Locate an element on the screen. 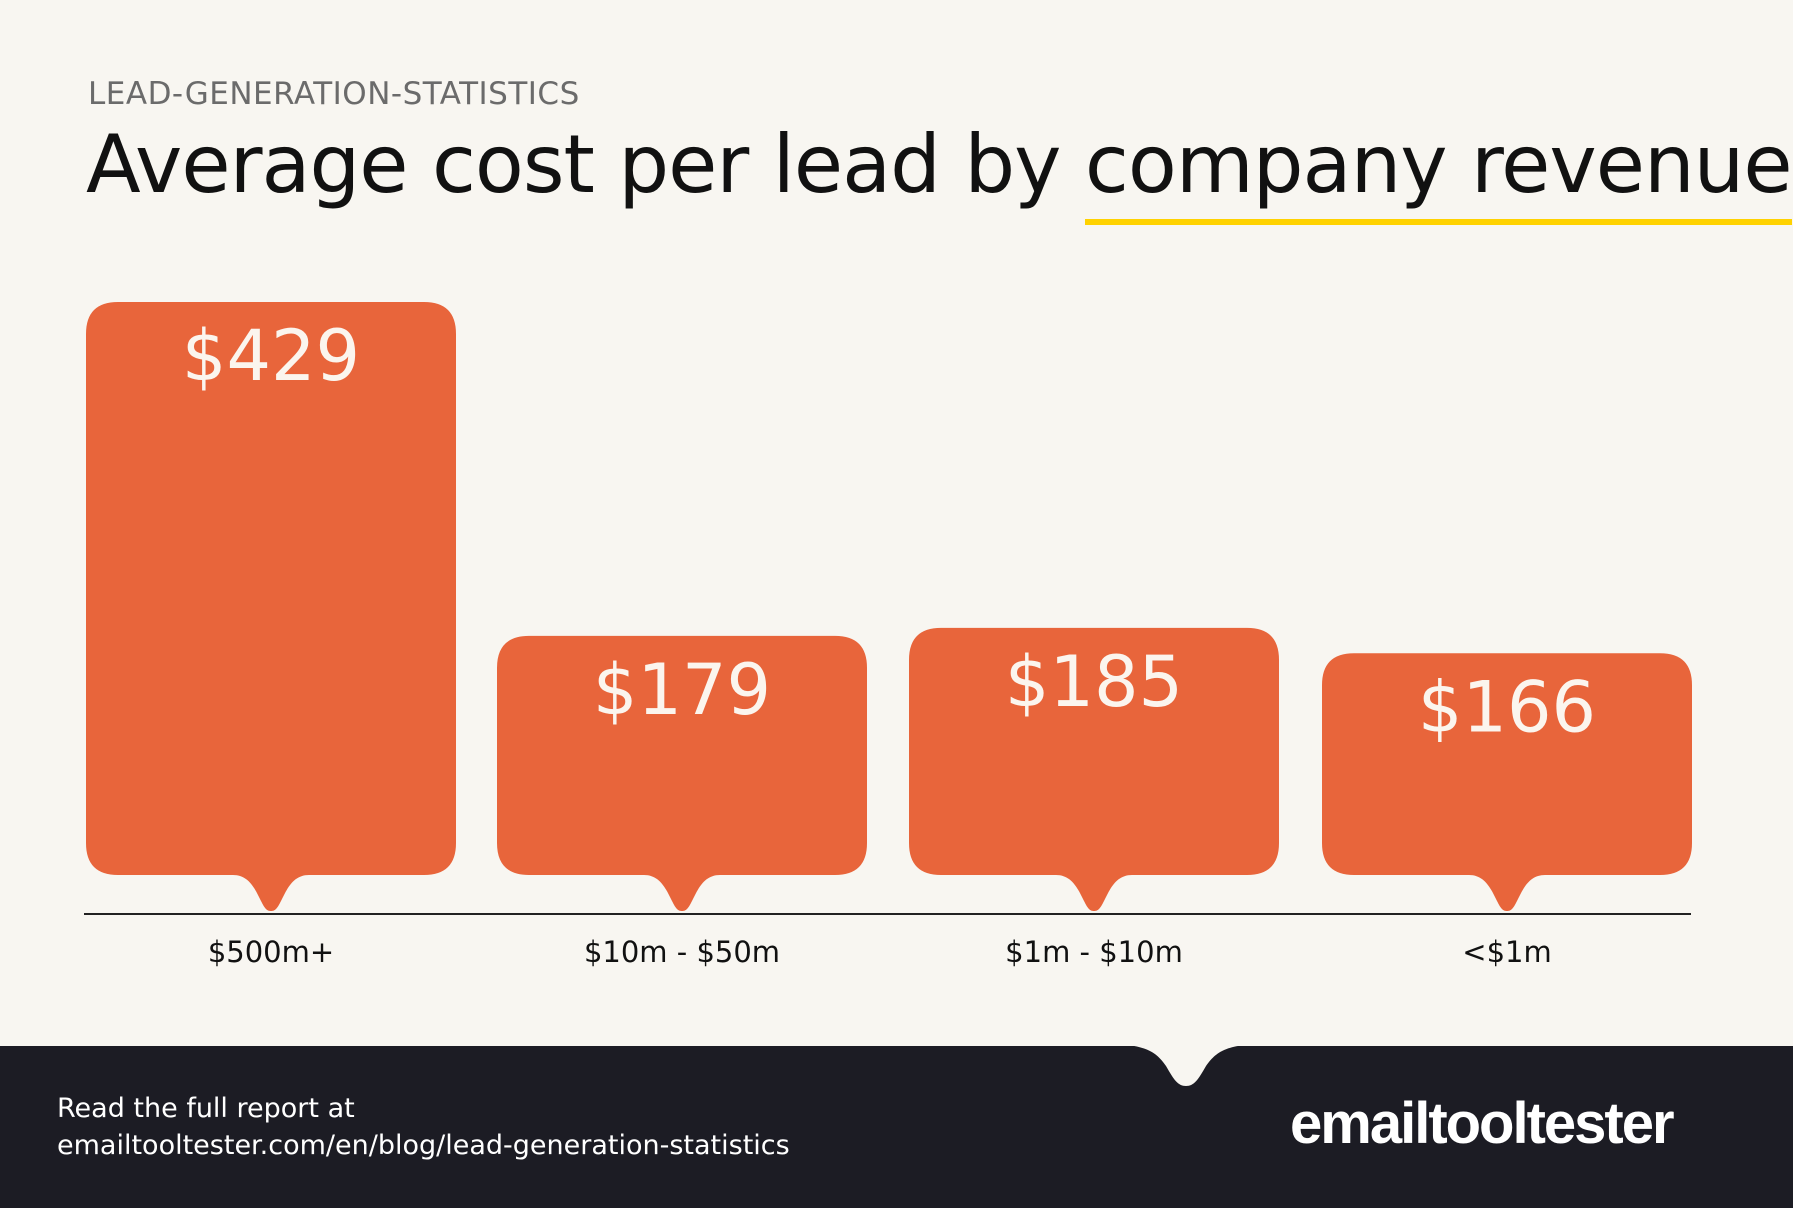 The height and width of the screenshot is (1208, 1793). page-title: Average cost per lead by company revenue is located at coordinates (939, 171).